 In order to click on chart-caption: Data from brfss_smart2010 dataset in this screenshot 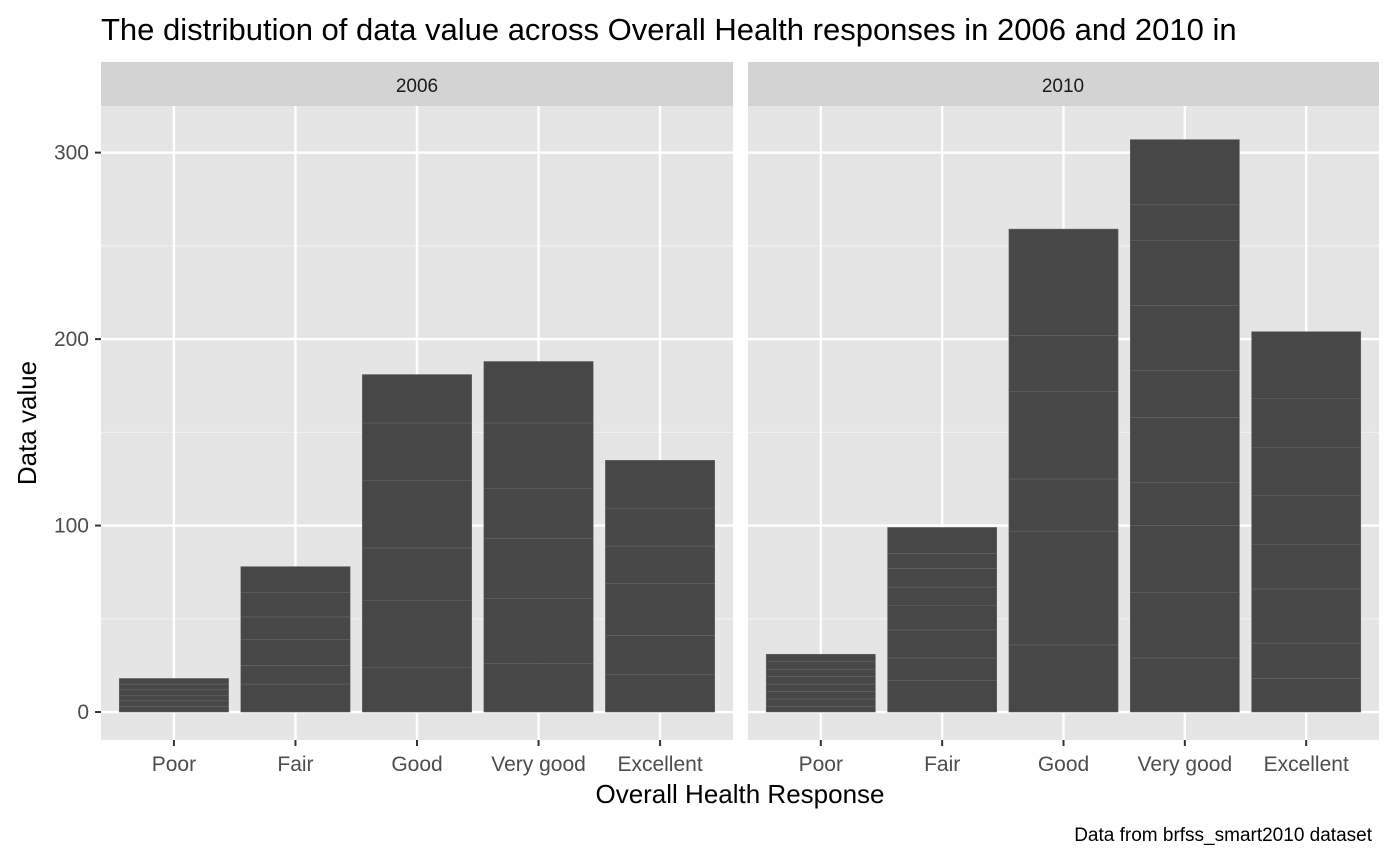, I will do `click(1223, 835)`.